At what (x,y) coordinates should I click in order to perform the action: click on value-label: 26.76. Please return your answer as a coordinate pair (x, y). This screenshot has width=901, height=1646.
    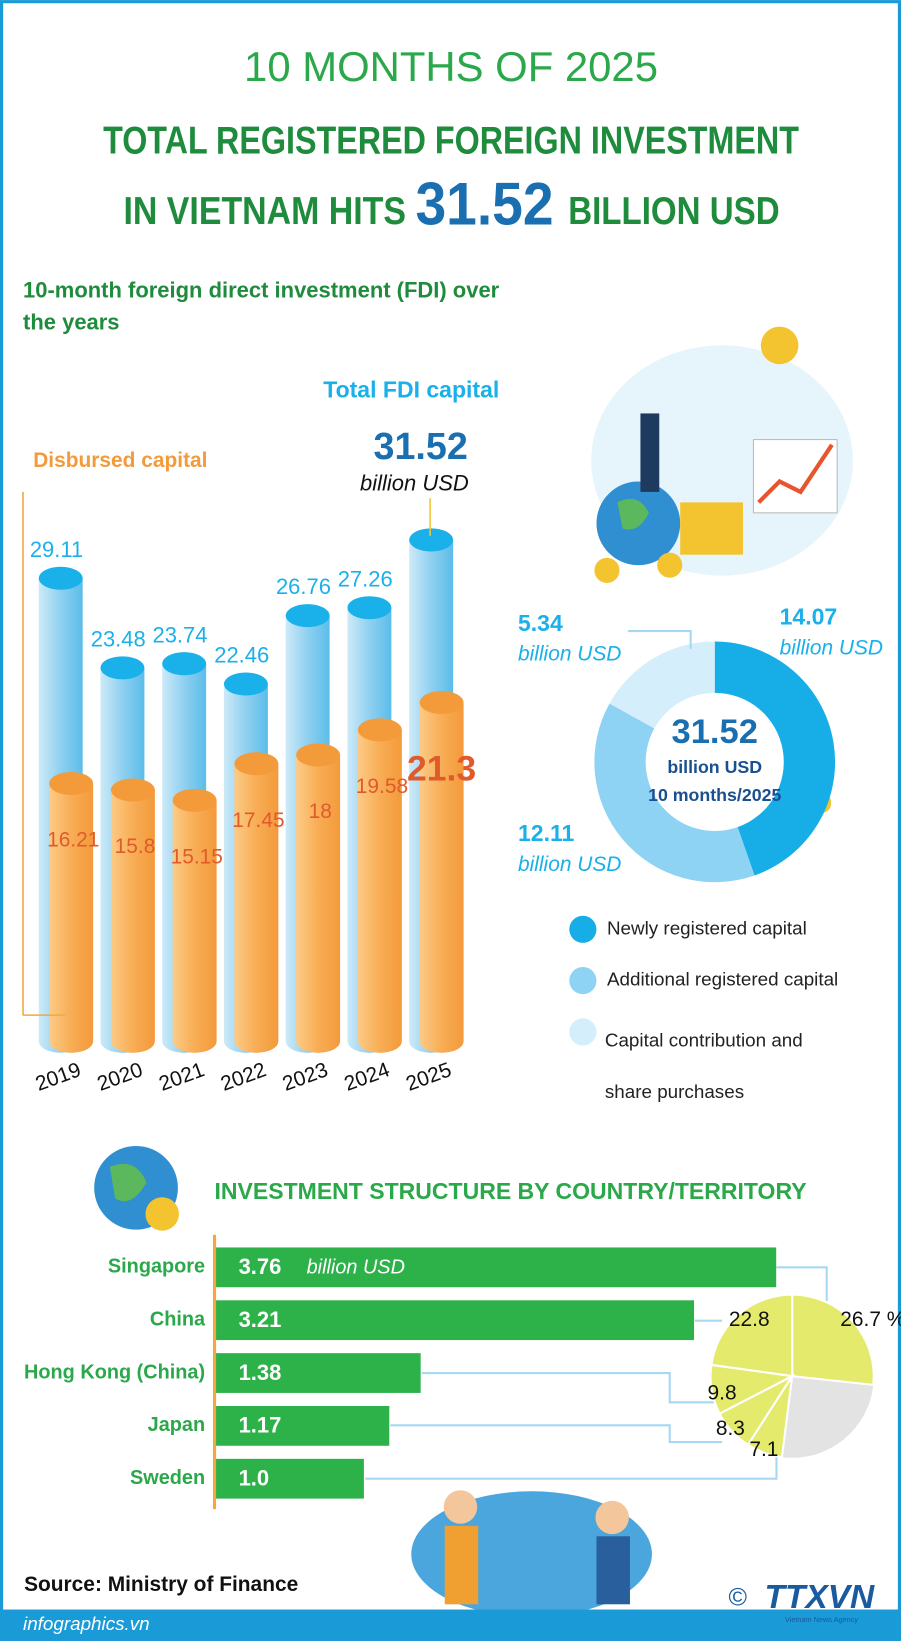
    Looking at the image, I should click on (303, 586).